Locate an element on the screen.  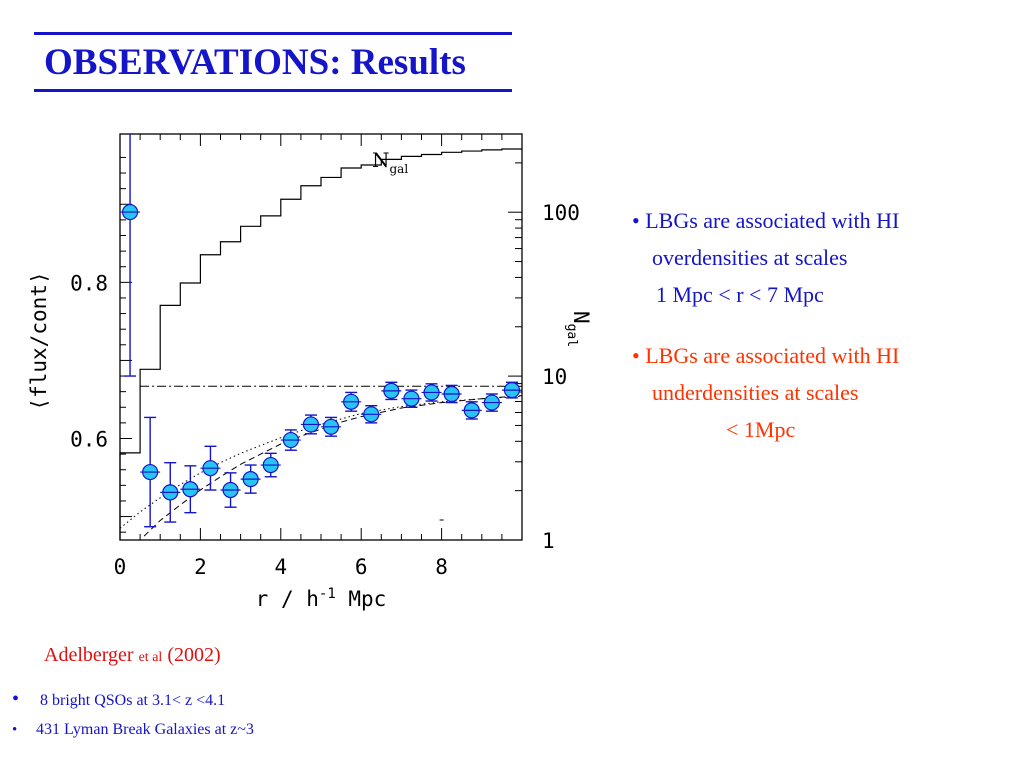
note-item: • 8 bright QSOs at 3.1< z <4.1 is located at coordinates (133, 704).